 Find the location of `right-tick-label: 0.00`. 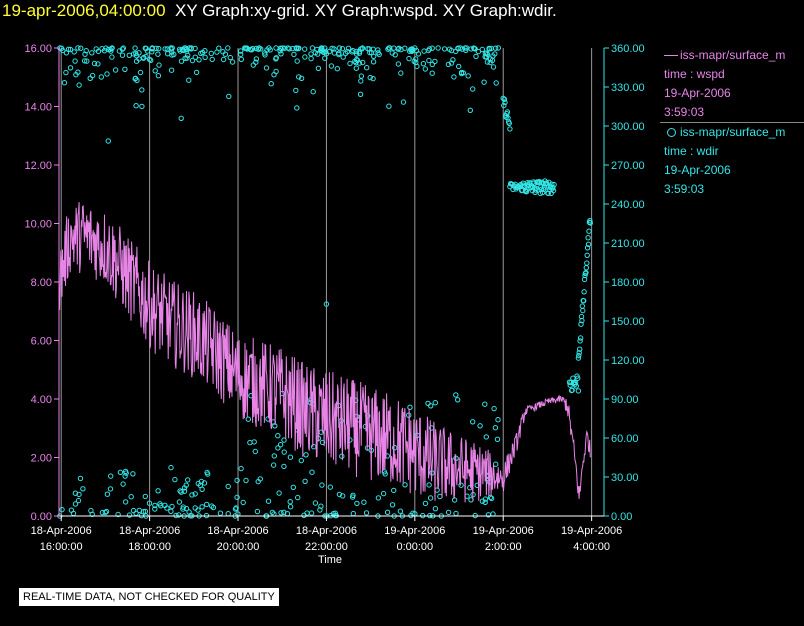

right-tick-label: 0.00 is located at coordinates (621, 517).